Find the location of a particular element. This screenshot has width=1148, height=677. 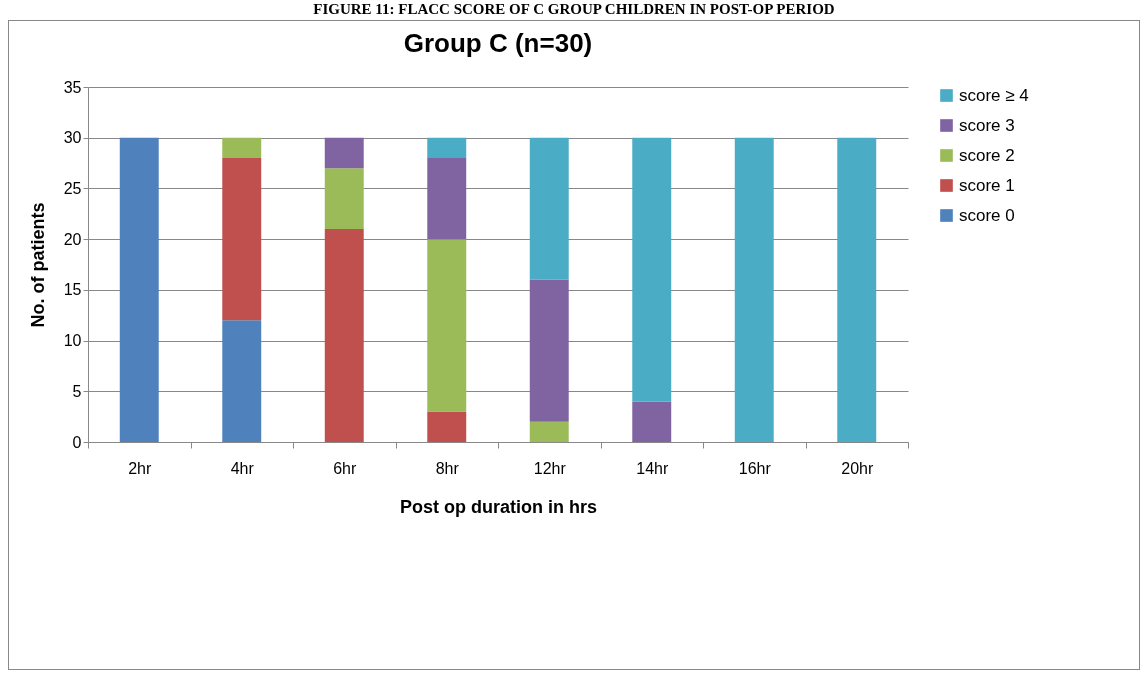

y-tick-label: 5 is located at coordinates (77, 391).